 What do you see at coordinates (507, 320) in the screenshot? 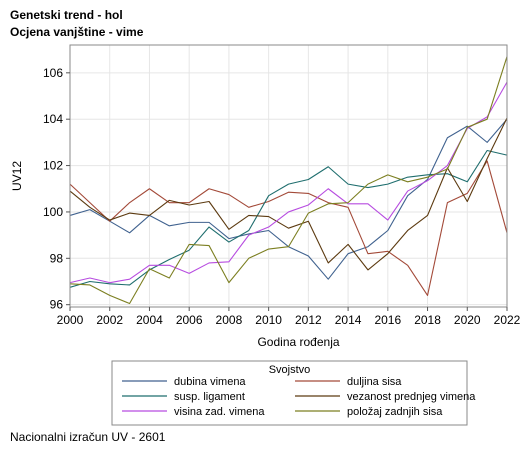
I see `x-tick-label: 2022` at bounding box center [507, 320].